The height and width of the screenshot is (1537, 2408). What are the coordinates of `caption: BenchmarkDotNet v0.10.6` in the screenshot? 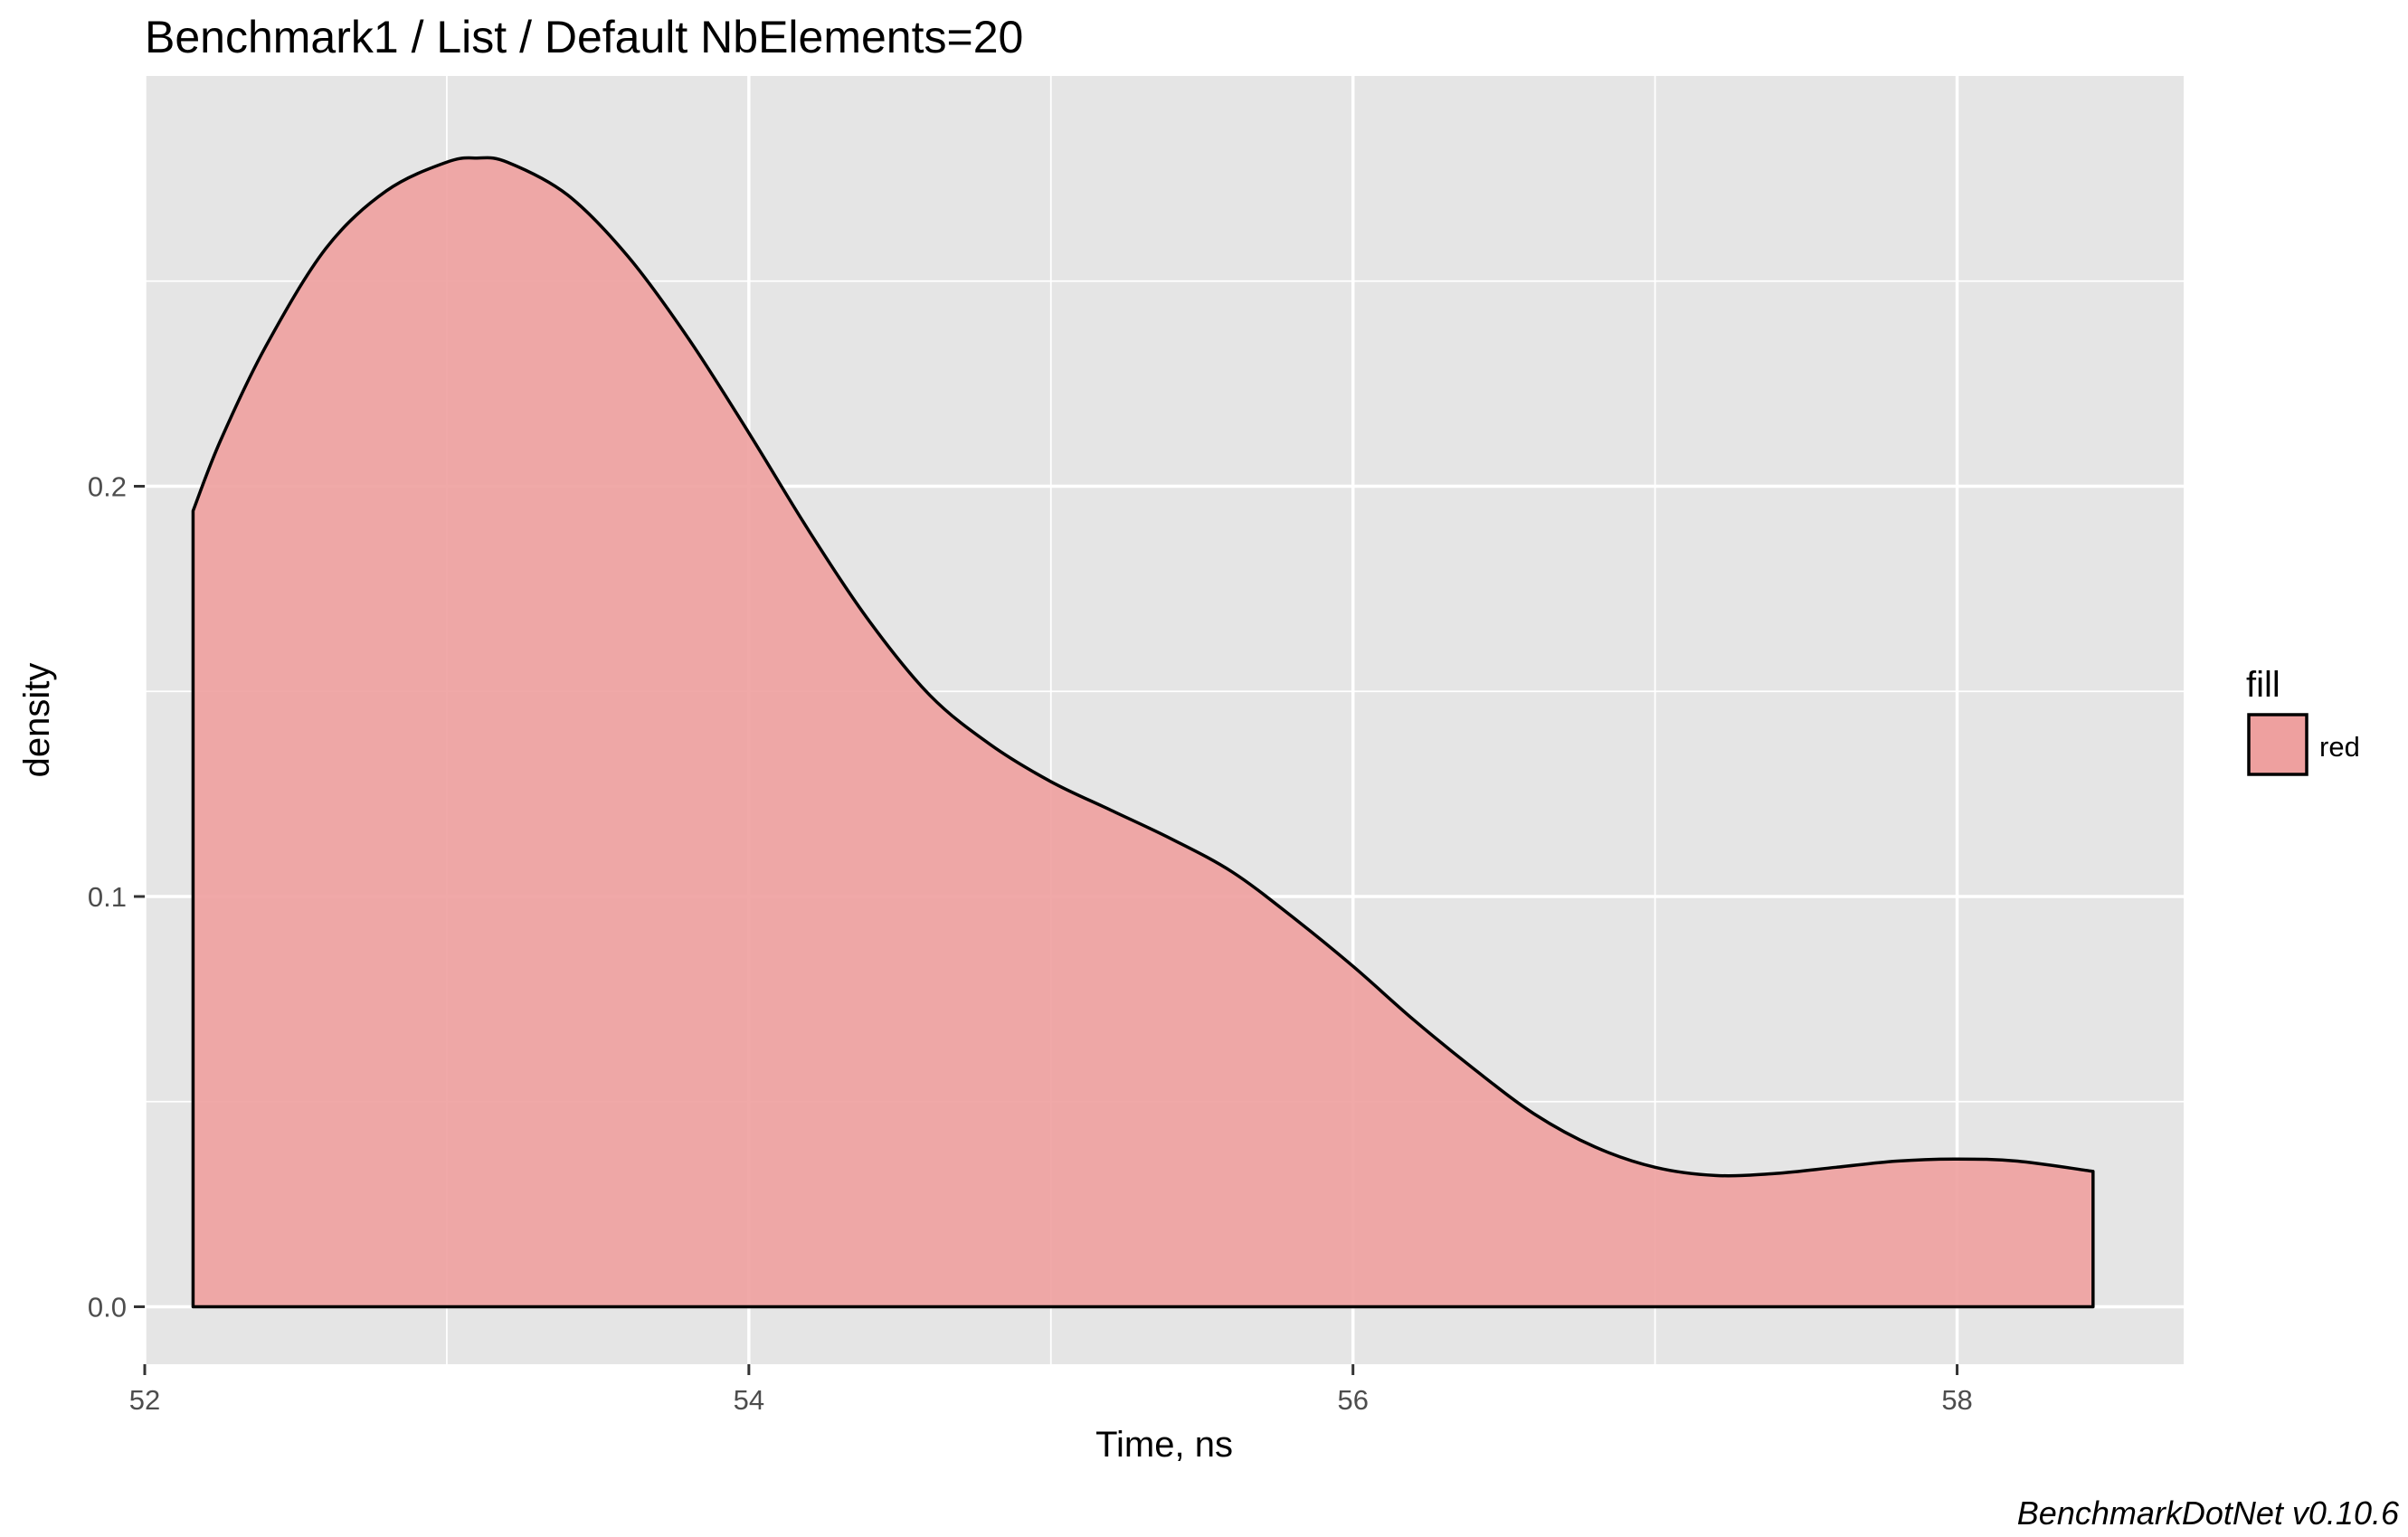 It's located at (2208, 1513).